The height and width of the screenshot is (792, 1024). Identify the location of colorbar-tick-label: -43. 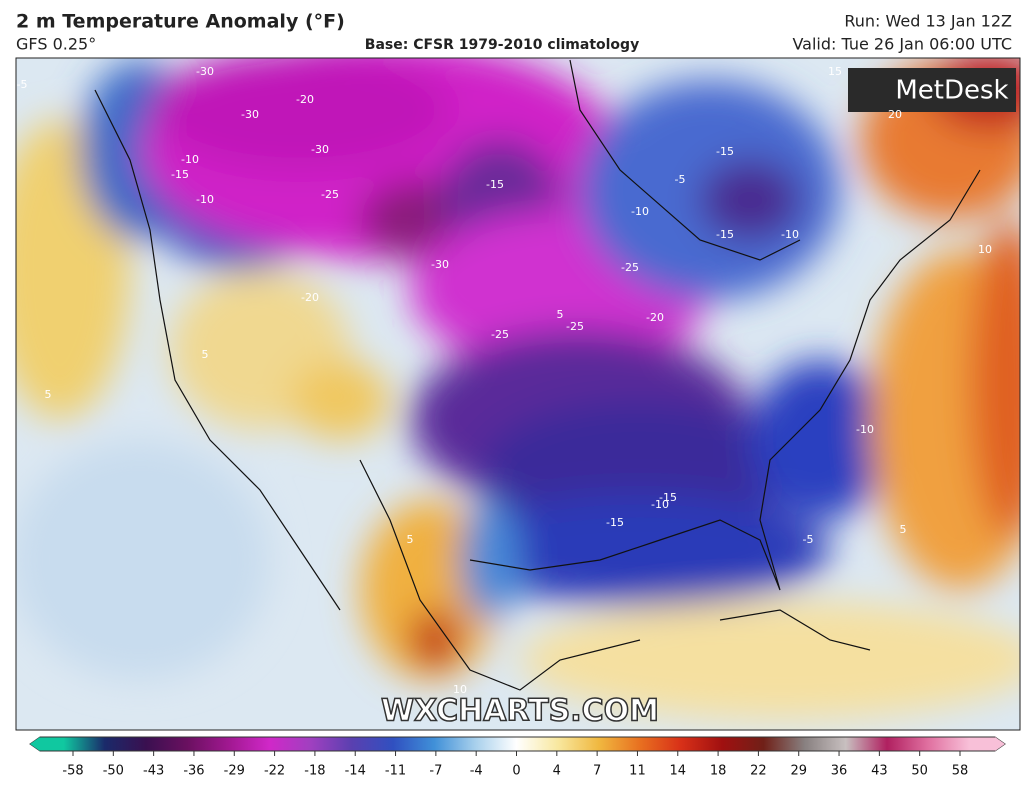
(153, 771).